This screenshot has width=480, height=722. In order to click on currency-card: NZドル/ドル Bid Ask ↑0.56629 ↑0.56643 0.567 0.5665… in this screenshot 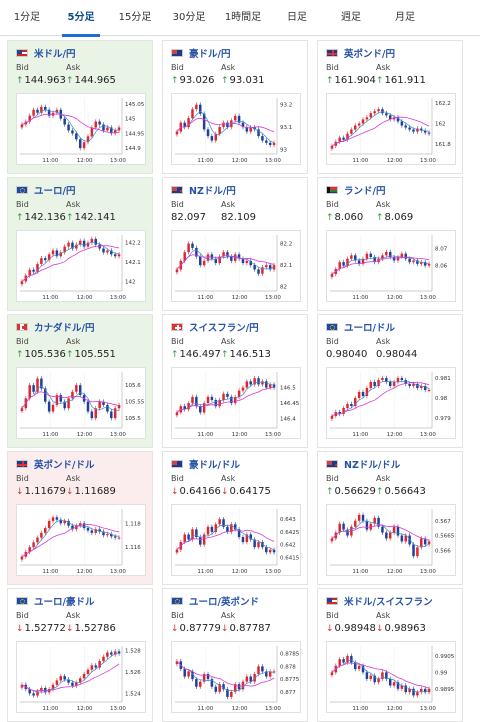, I will do `click(390, 518)`.